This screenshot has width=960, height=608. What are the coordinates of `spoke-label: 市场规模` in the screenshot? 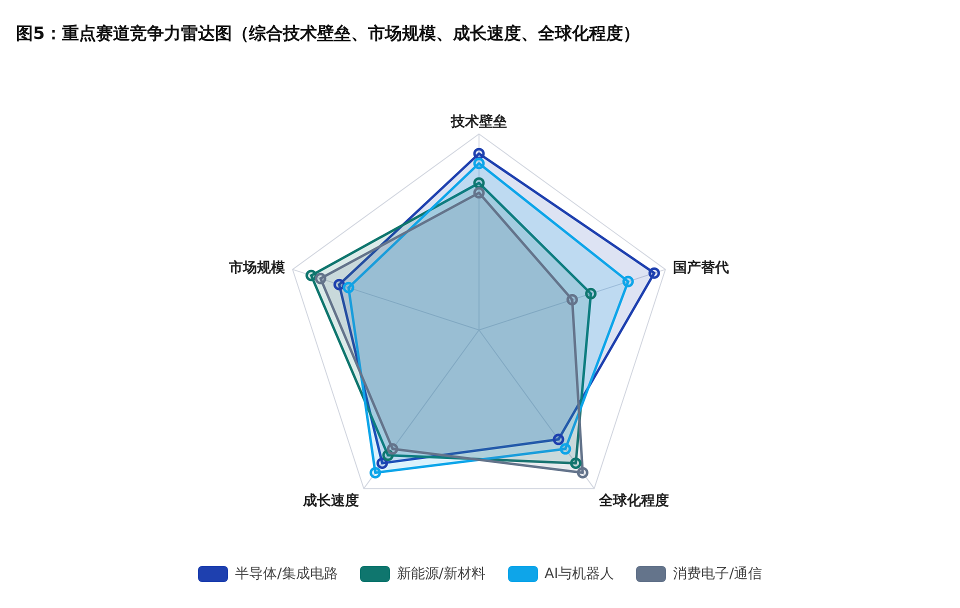 It's located at (257, 267).